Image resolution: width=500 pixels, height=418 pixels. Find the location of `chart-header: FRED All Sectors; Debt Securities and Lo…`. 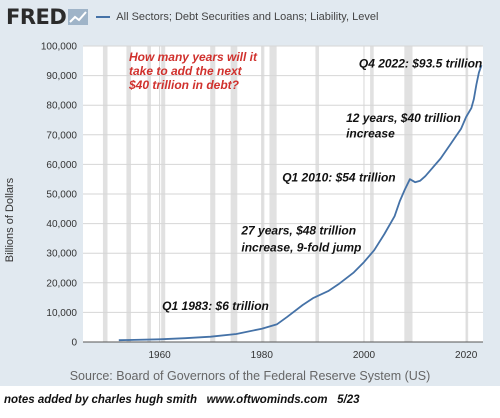

chart-header: FRED All Sectors; Debt Securities and Lo… is located at coordinates (251, 17).